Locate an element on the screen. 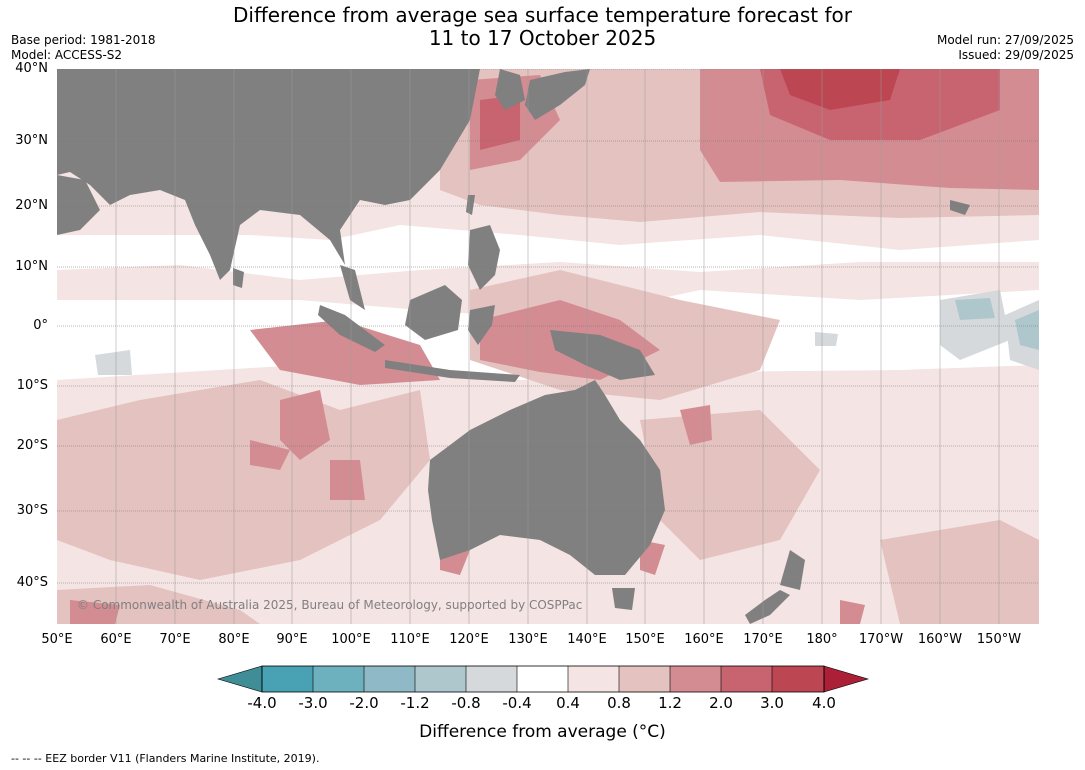  lon-label: 150°W is located at coordinates (999, 639).